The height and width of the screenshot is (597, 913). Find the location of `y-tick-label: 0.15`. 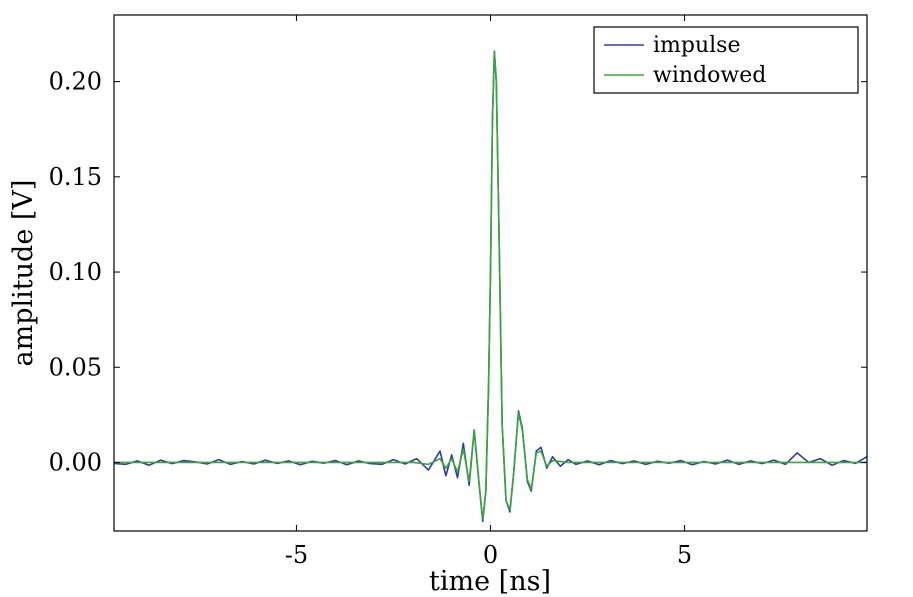

y-tick-label: 0.15 is located at coordinates (75, 177).